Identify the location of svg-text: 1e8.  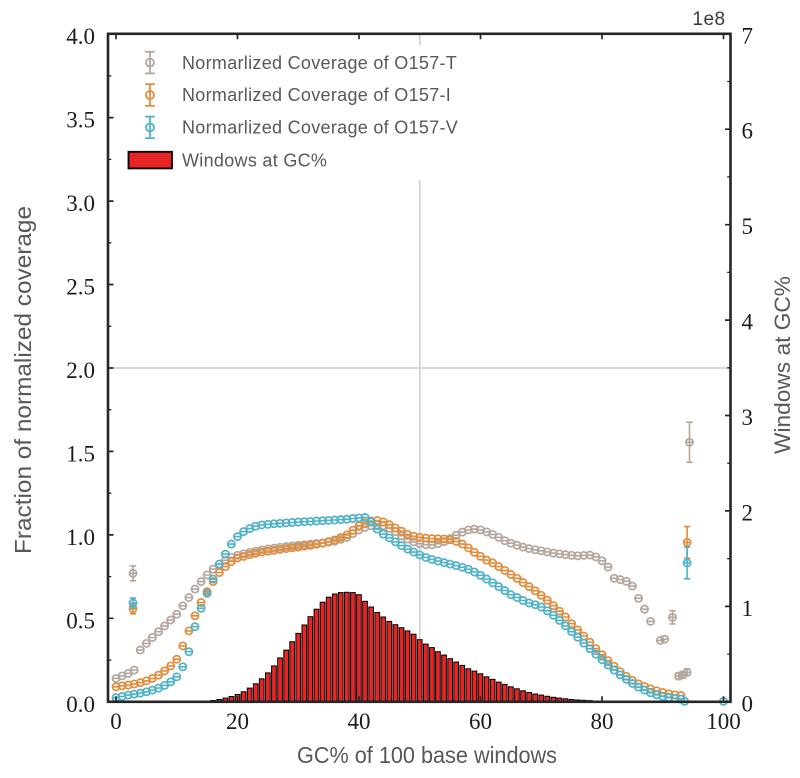
(708, 19).